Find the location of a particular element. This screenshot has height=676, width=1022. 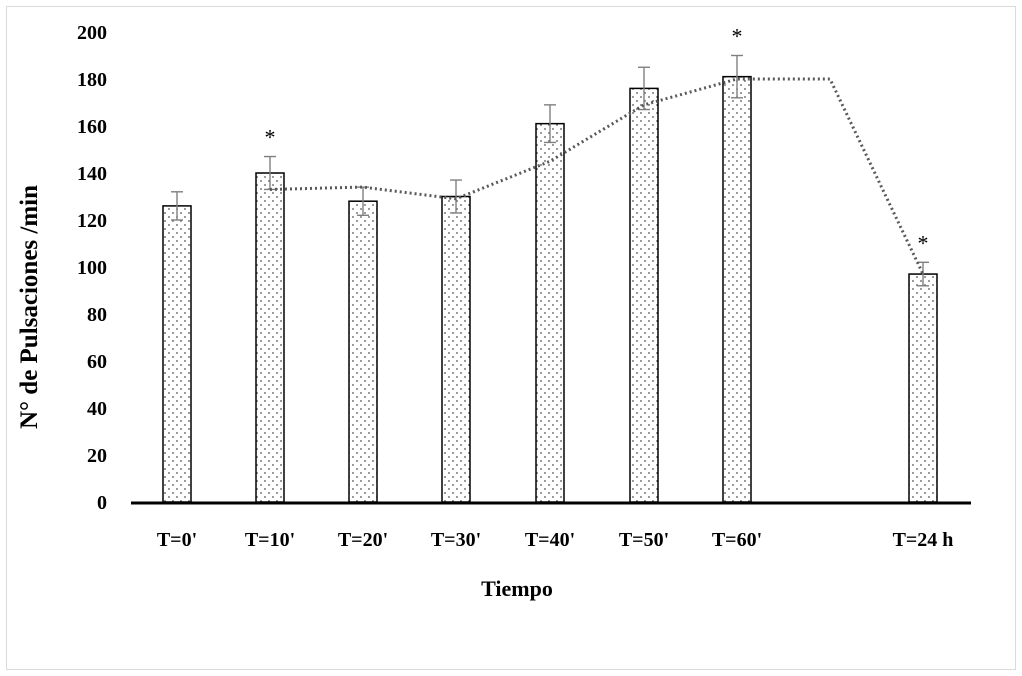

y-axis-title: N° de Pulsaciones /min is located at coordinates (29, 307).